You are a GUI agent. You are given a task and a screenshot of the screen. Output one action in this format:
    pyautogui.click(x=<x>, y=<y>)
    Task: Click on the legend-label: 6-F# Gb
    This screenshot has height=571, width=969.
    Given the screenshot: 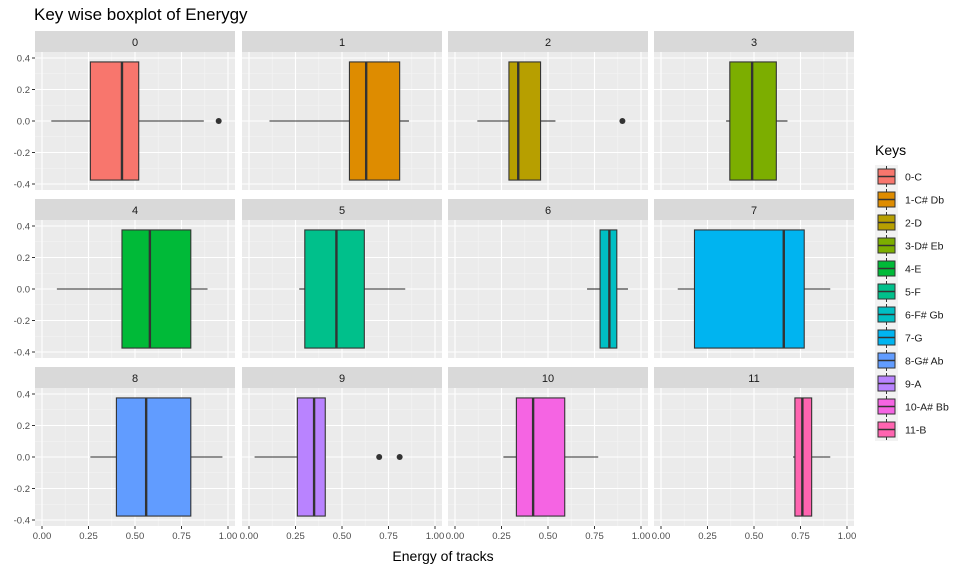 What is the action you would take?
    pyautogui.click(x=924, y=316)
    